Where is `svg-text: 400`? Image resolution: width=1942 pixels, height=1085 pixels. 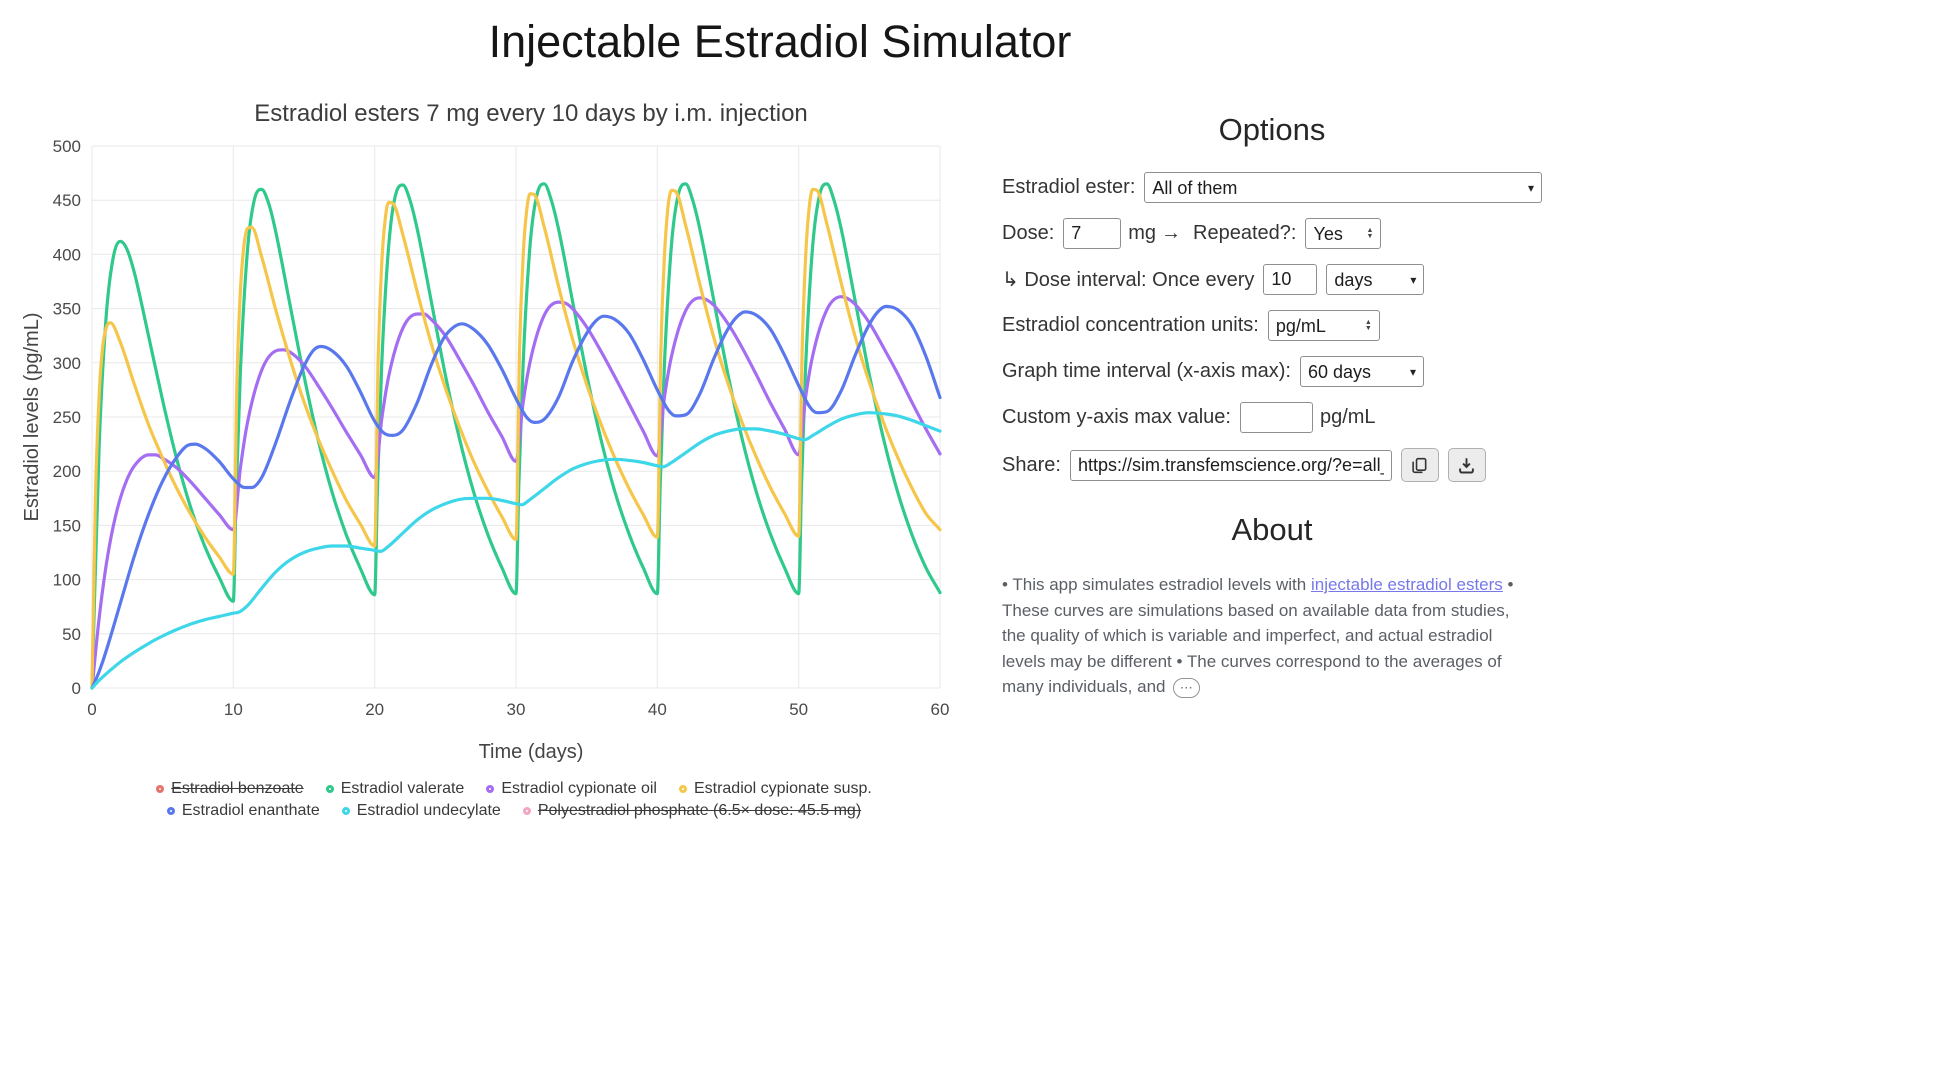 svg-text: 400 is located at coordinates (67, 254).